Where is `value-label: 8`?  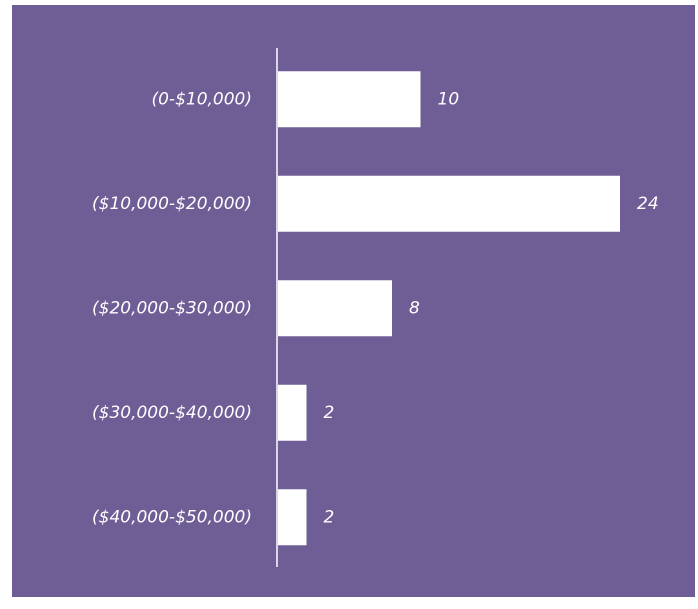 value-label: 8 is located at coordinates (414, 308).